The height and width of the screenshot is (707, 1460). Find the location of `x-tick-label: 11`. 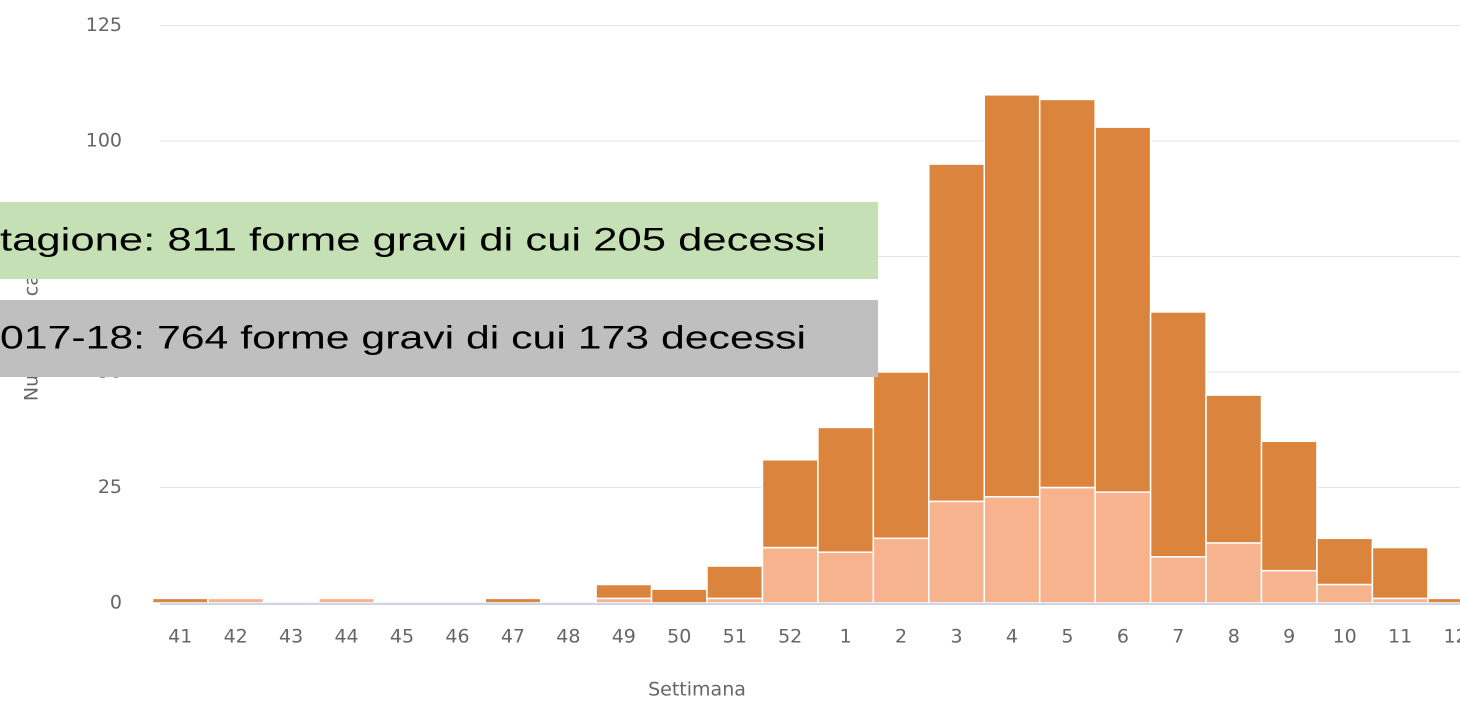

x-tick-label: 11 is located at coordinates (1400, 637).